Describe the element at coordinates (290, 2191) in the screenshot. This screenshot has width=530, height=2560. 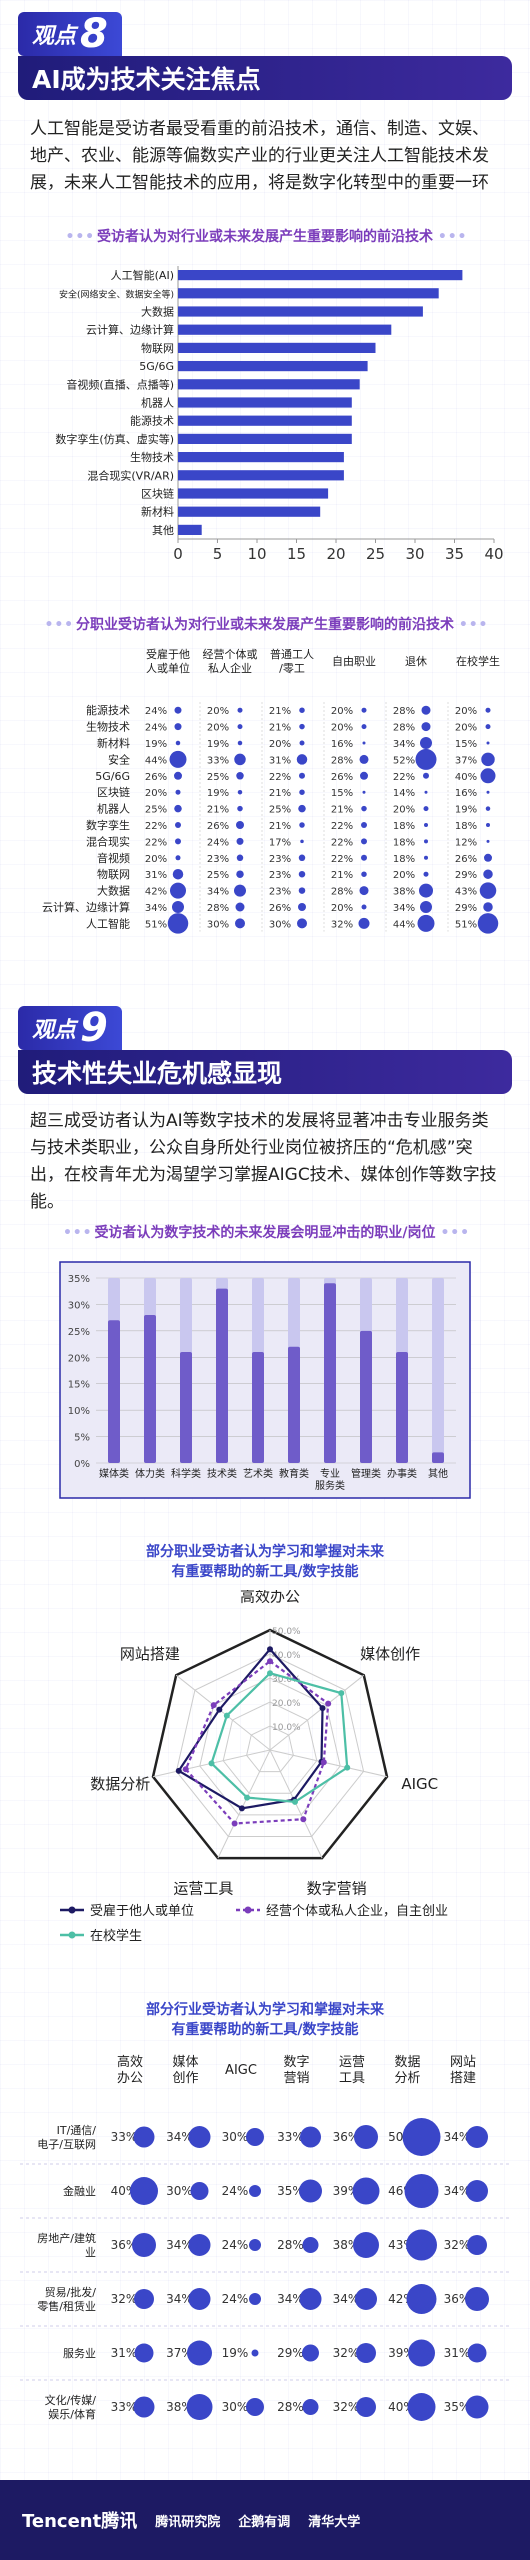
I see `table-cell-value: 35%` at that location.